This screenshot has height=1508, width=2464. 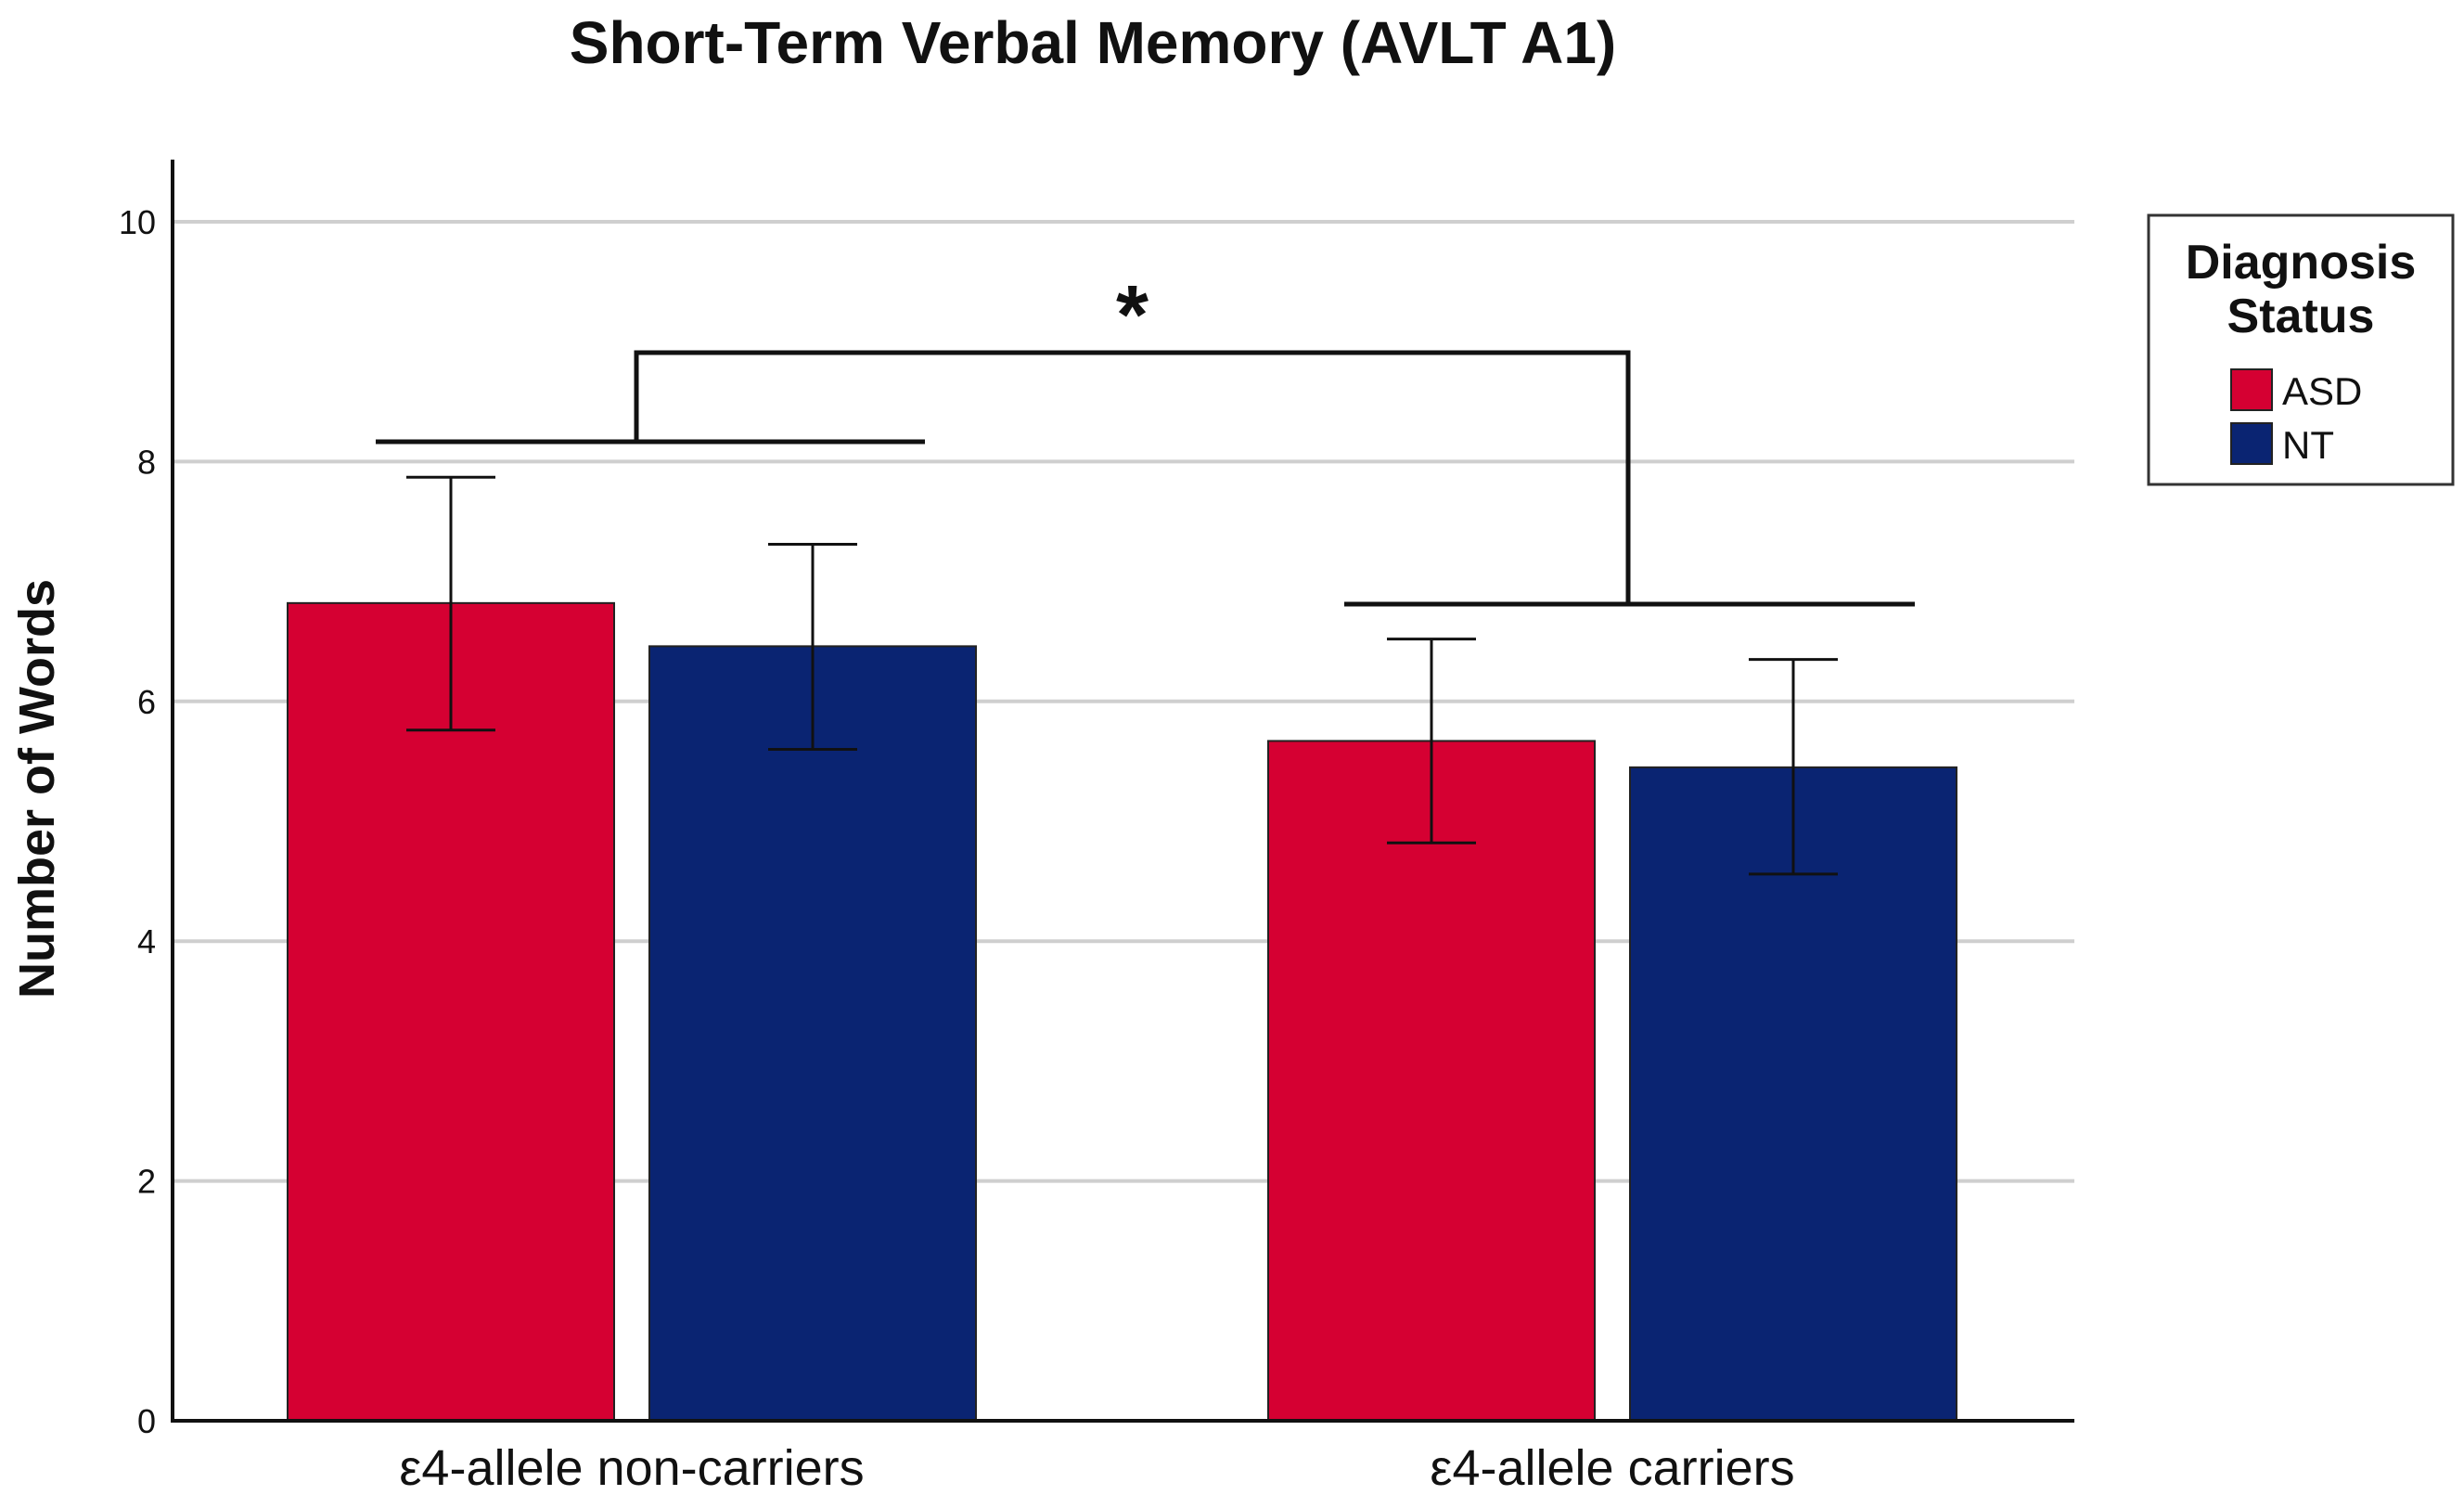 What do you see at coordinates (137, 822) in the screenshot?
I see `y-tick-labels: 0 2 4 6 8 10` at bounding box center [137, 822].